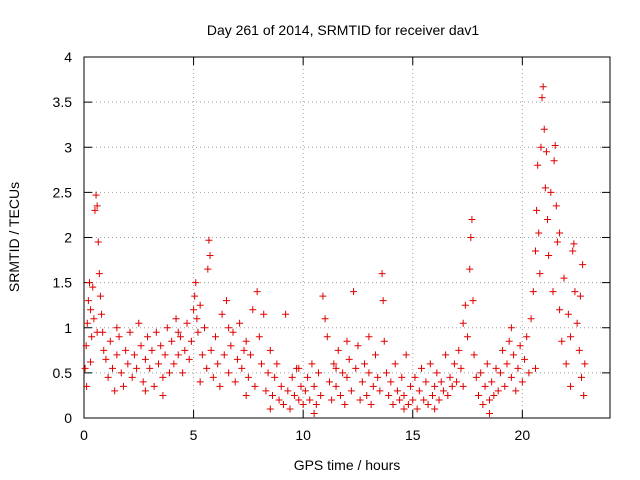 This screenshot has height=480, width=640. I want to click on y-tick-label: 2, so click(68, 238).